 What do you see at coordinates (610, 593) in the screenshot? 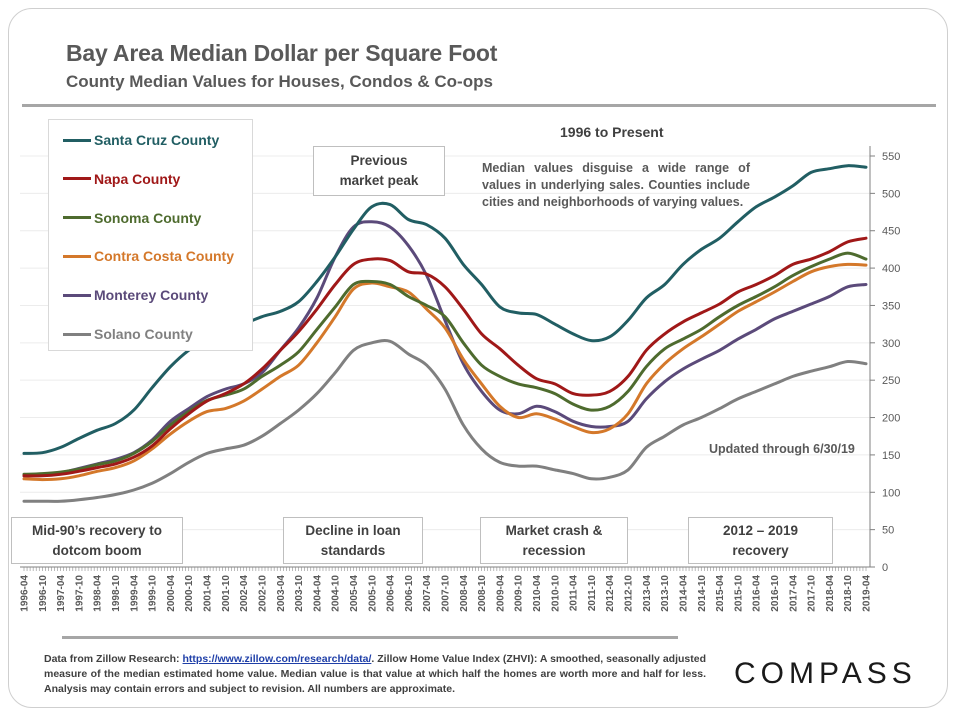
I see `x-tick-label: 2012-04` at bounding box center [610, 593].